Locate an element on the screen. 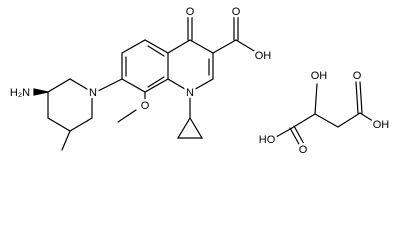 The width and height of the screenshot is (396, 240). atom-label: HO is located at coordinates (267, 140).